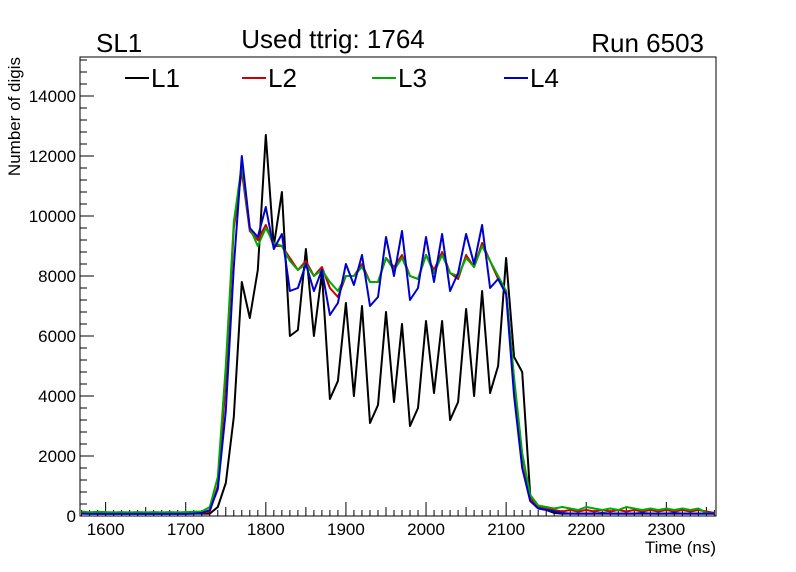  Describe the element at coordinates (57, 276) in the screenshot. I see `y-tick-label: 8000` at that location.